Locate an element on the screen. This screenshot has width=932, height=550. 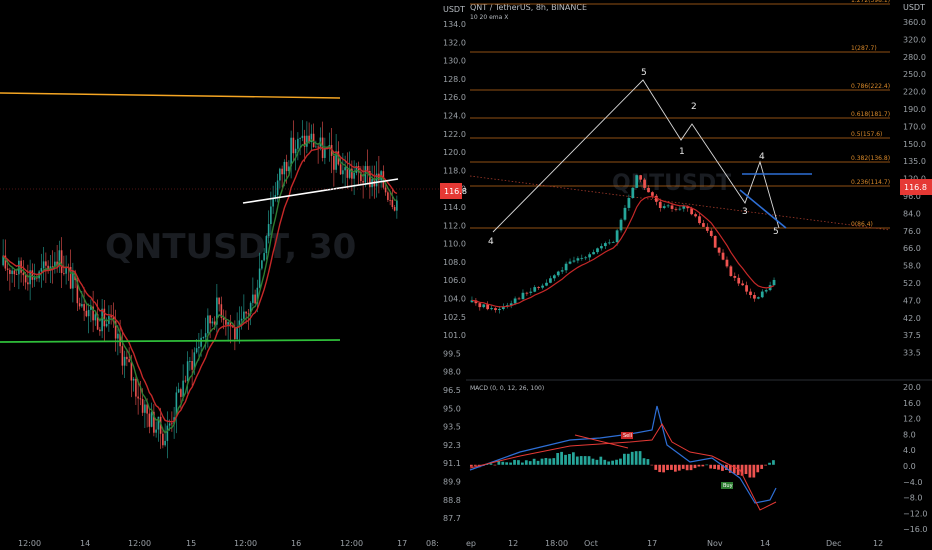
macd-tick: −16.0 is located at coordinates (915, 529).